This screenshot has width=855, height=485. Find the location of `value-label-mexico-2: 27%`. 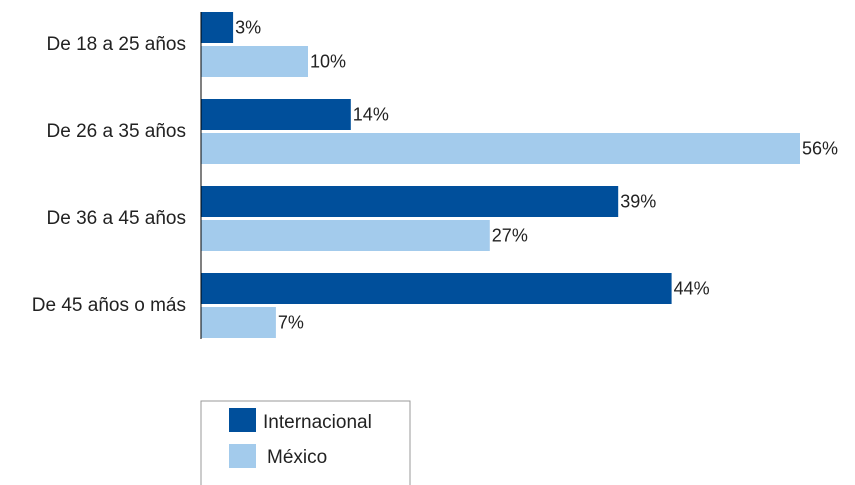

value-label-mexico-2: 27% is located at coordinates (510, 236).